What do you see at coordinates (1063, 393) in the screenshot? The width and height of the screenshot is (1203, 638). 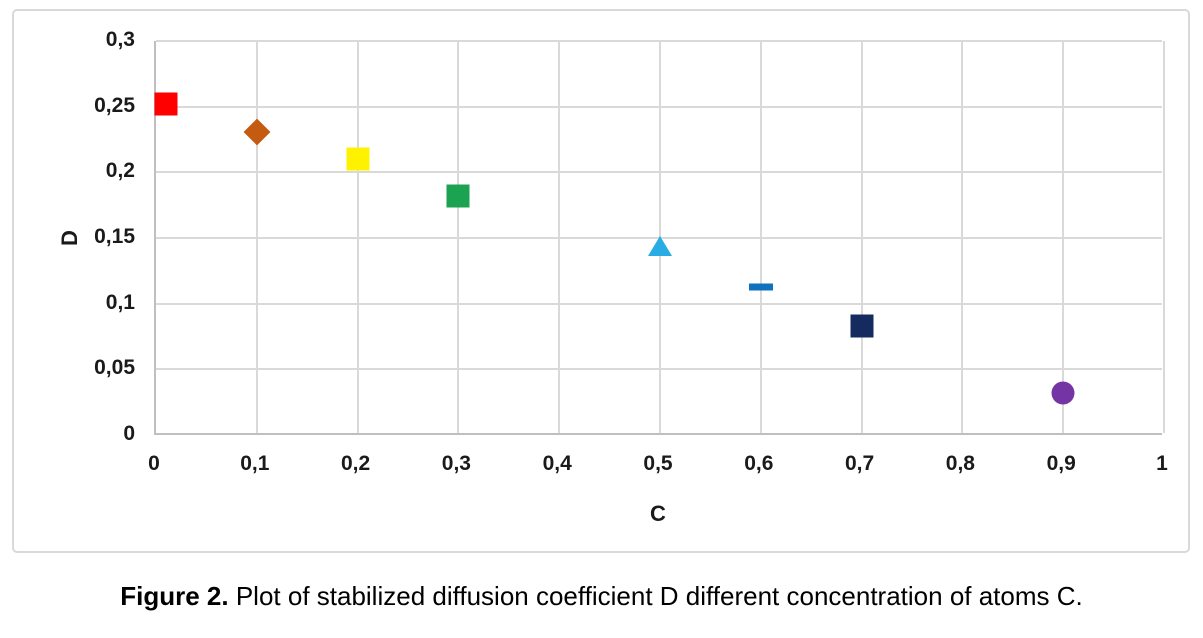 I see `data-point-circle` at bounding box center [1063, 393].